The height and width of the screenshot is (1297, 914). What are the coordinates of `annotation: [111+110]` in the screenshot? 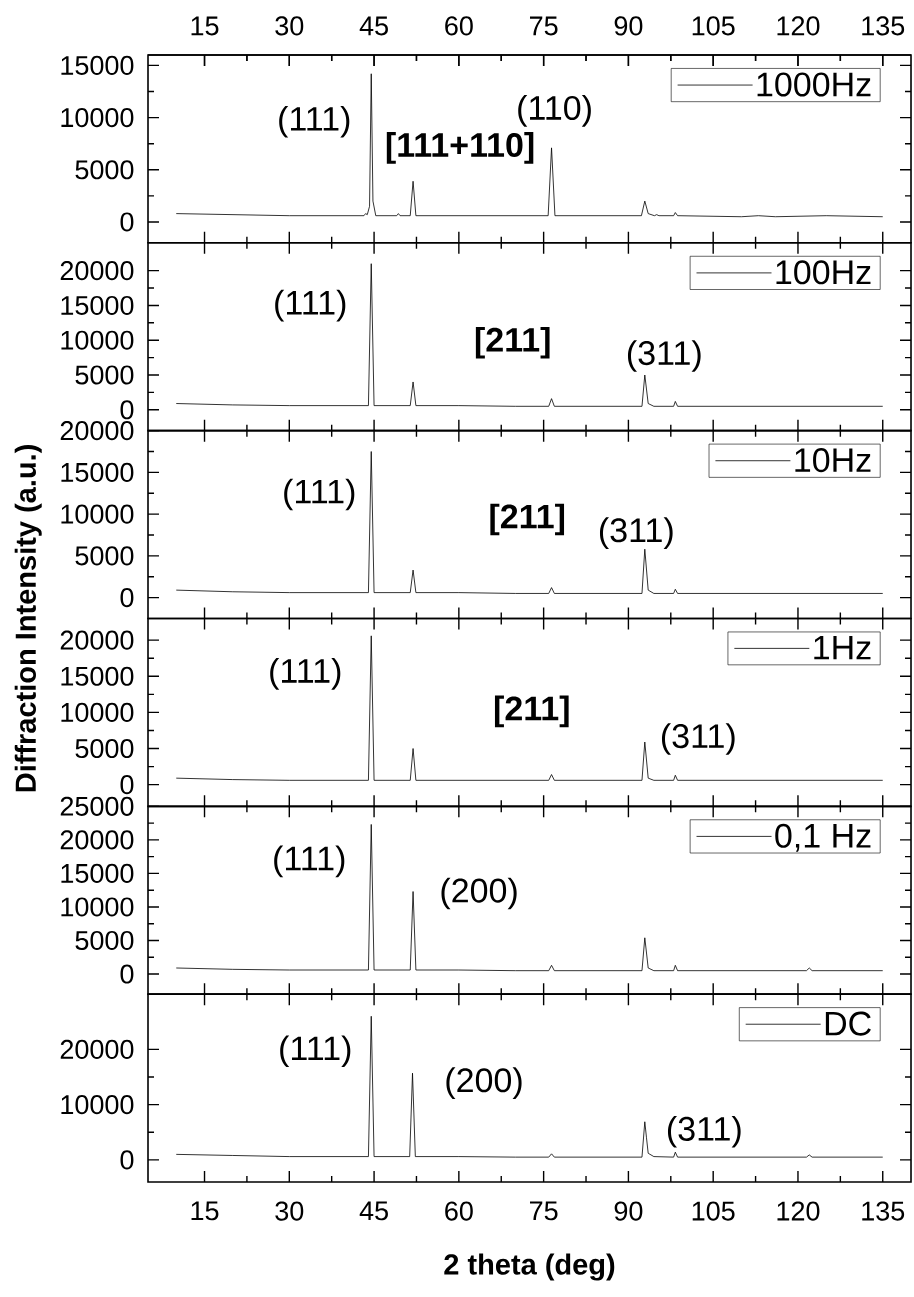 It's located at (460, 148).